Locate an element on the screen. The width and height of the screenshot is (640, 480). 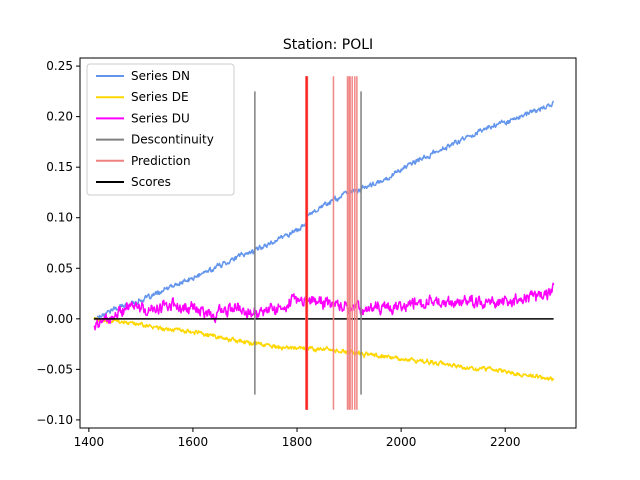
y-tick-label-7: 0.25 is located at coordinates (59, 66).